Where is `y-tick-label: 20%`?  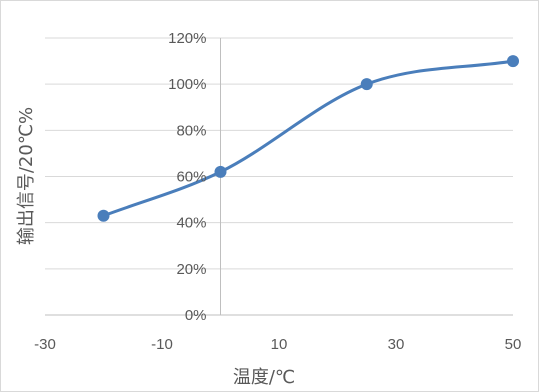
y-tick-label: 20% is located at coordinates (191, 269).